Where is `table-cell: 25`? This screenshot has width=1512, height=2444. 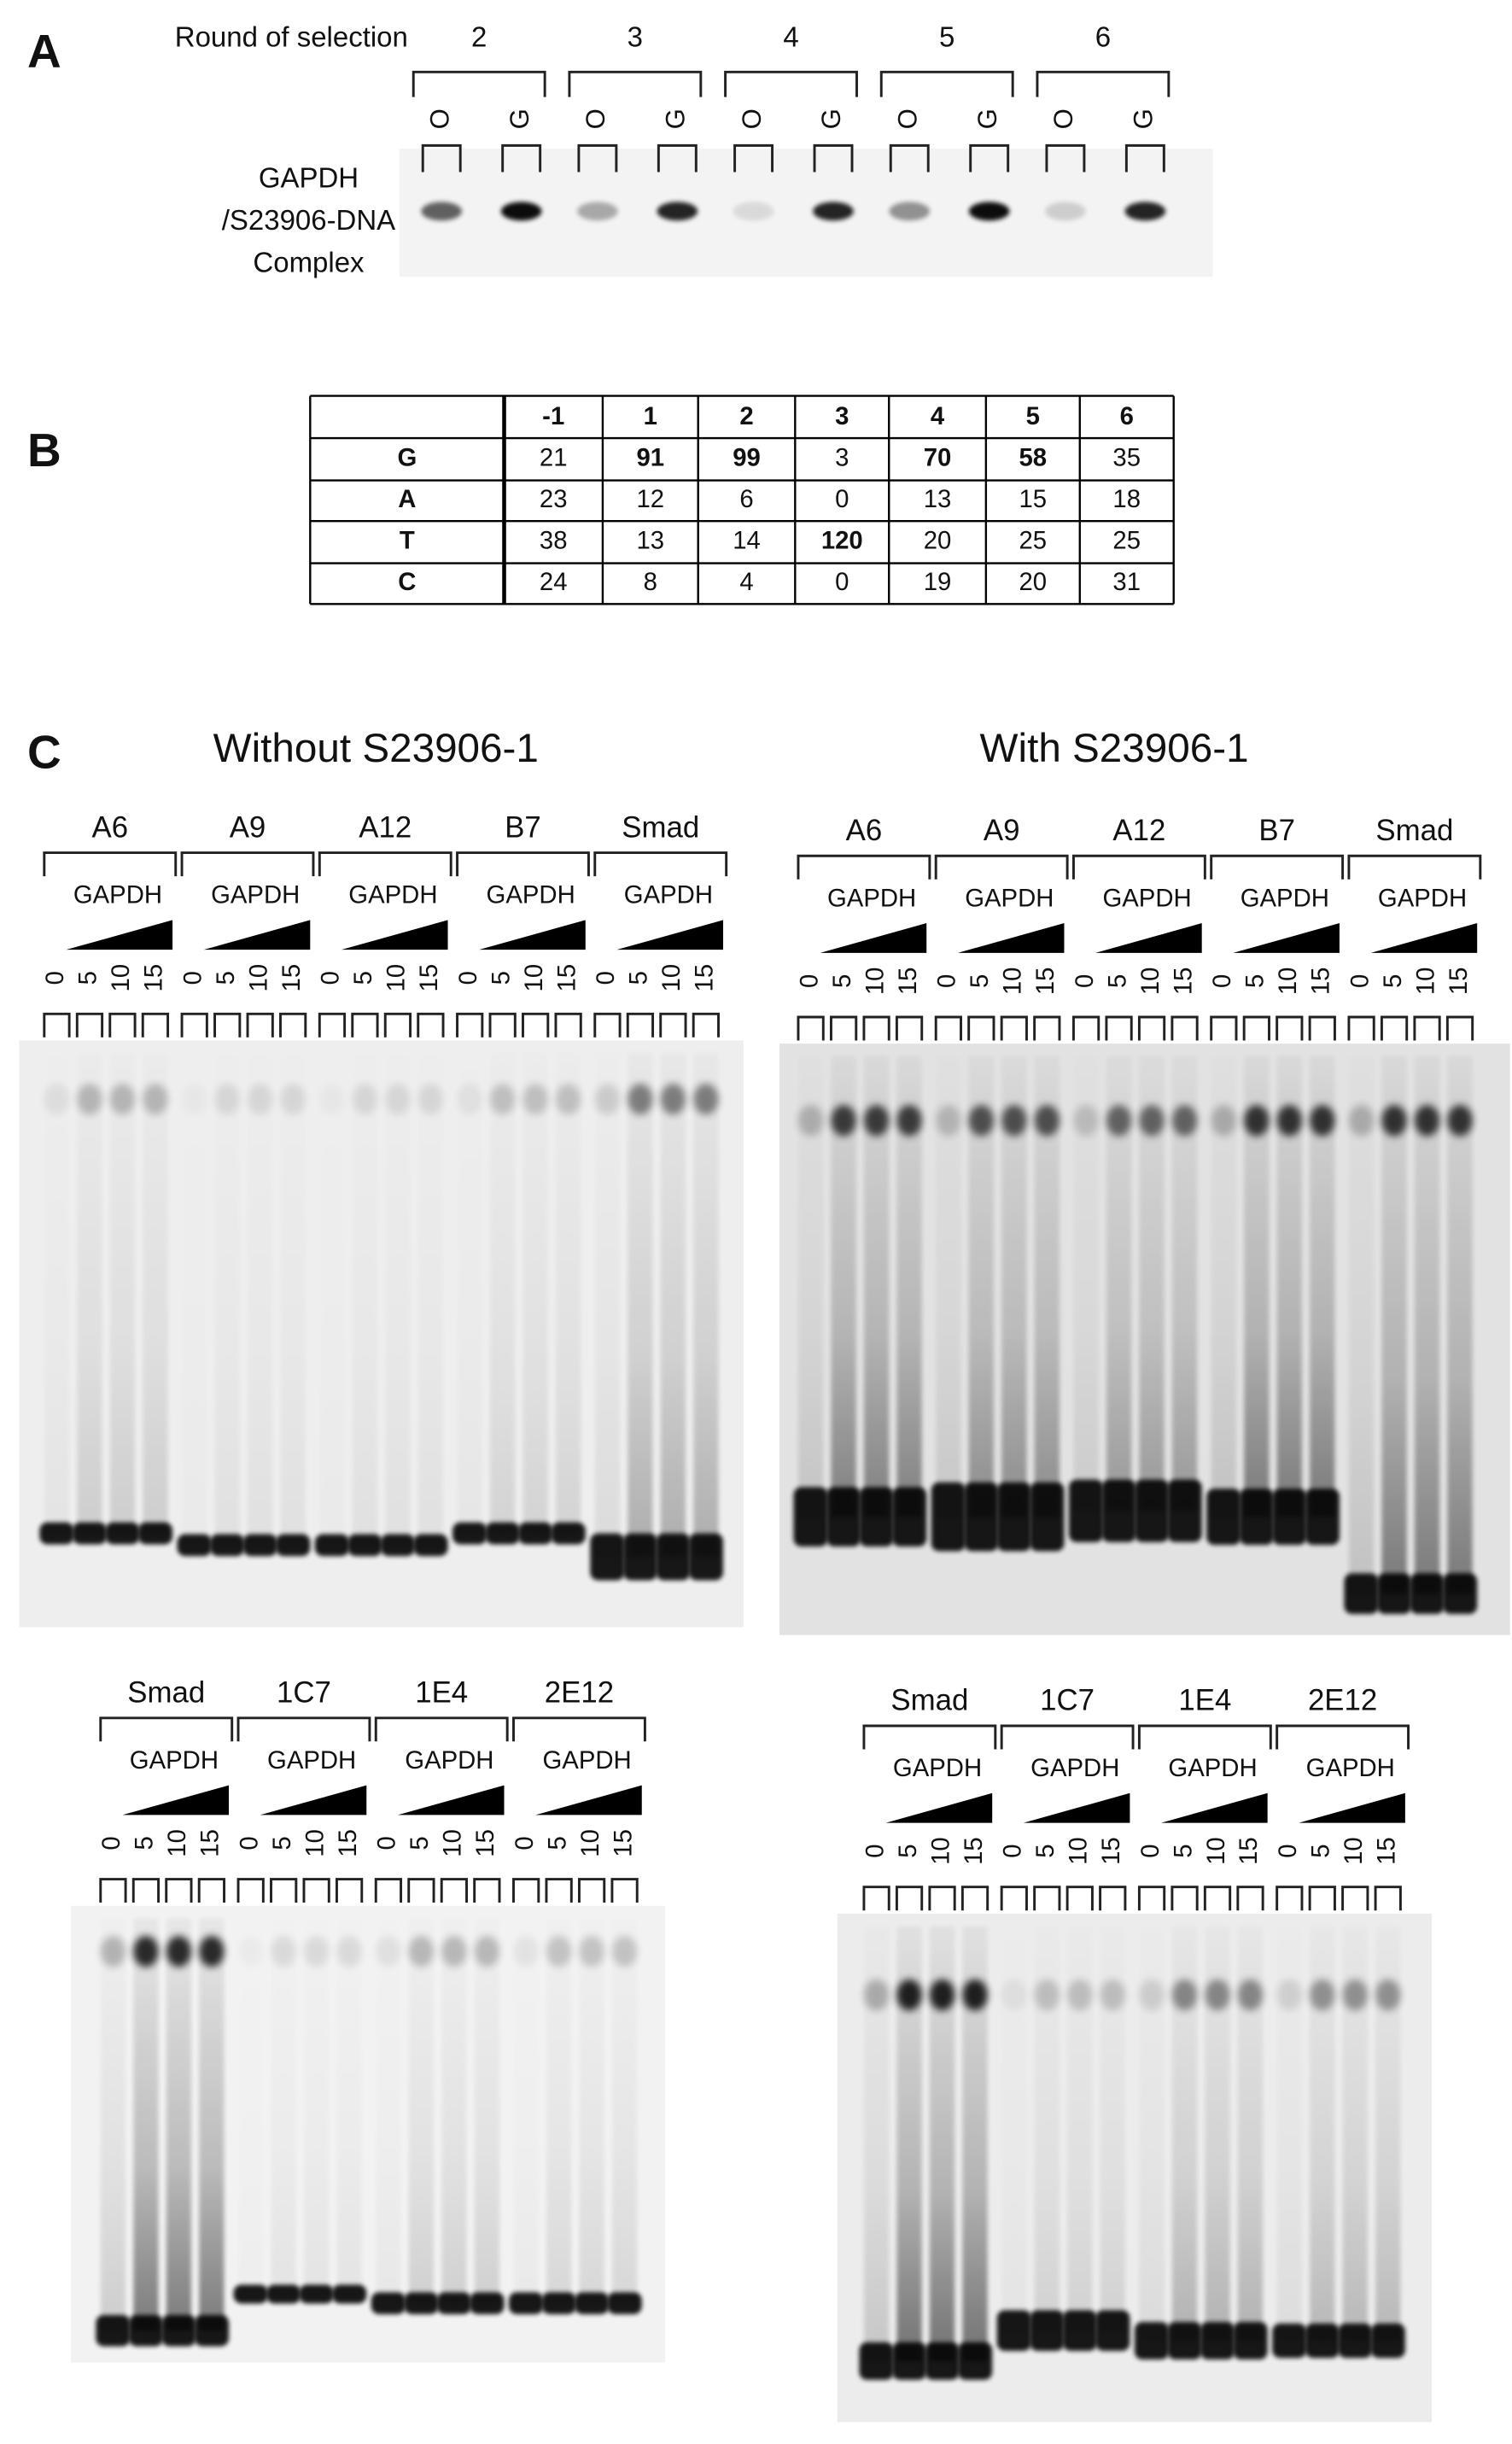
table-cell: 25 is located at coordinates (1033, 541).